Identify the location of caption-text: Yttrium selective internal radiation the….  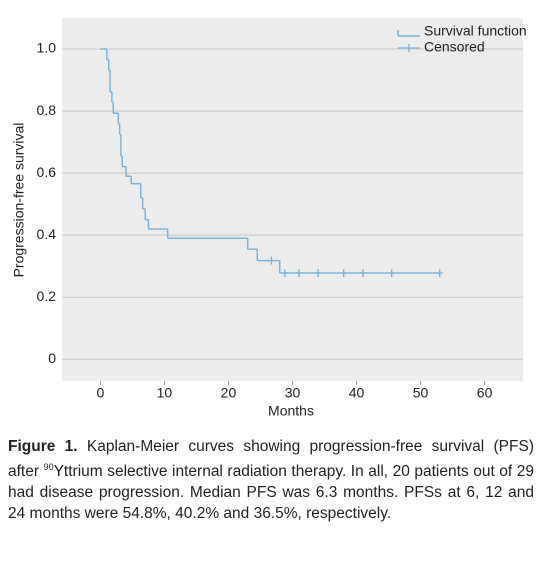
(271, 493).